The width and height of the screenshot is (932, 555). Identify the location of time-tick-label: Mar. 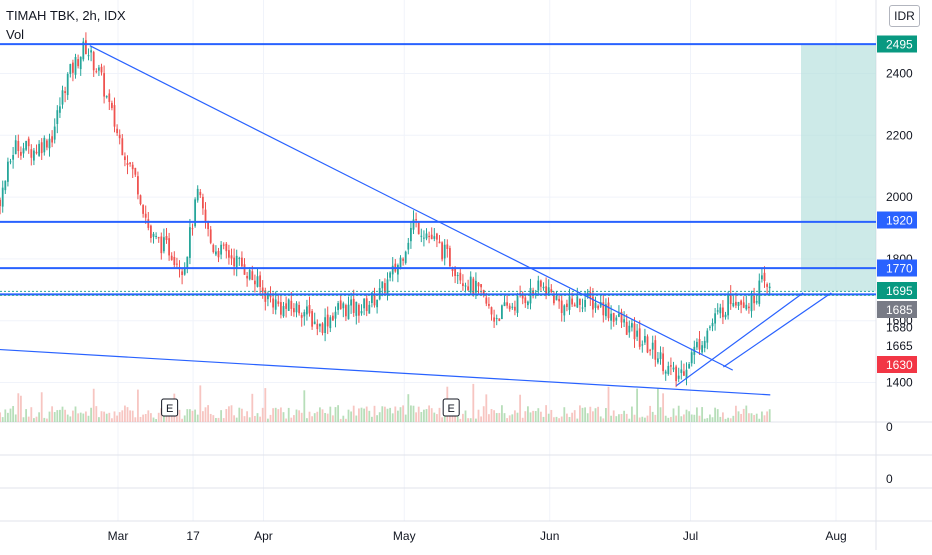
(118, 536).